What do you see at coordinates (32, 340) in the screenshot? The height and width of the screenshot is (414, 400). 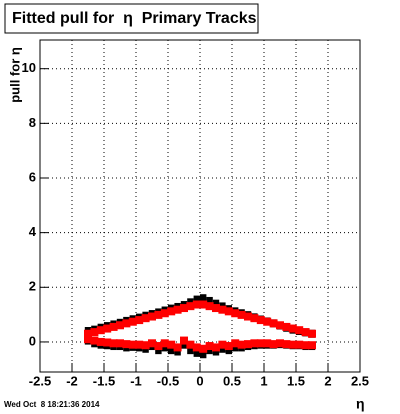 I see `y-tick-label: 0` at bounding box center [32, 340].